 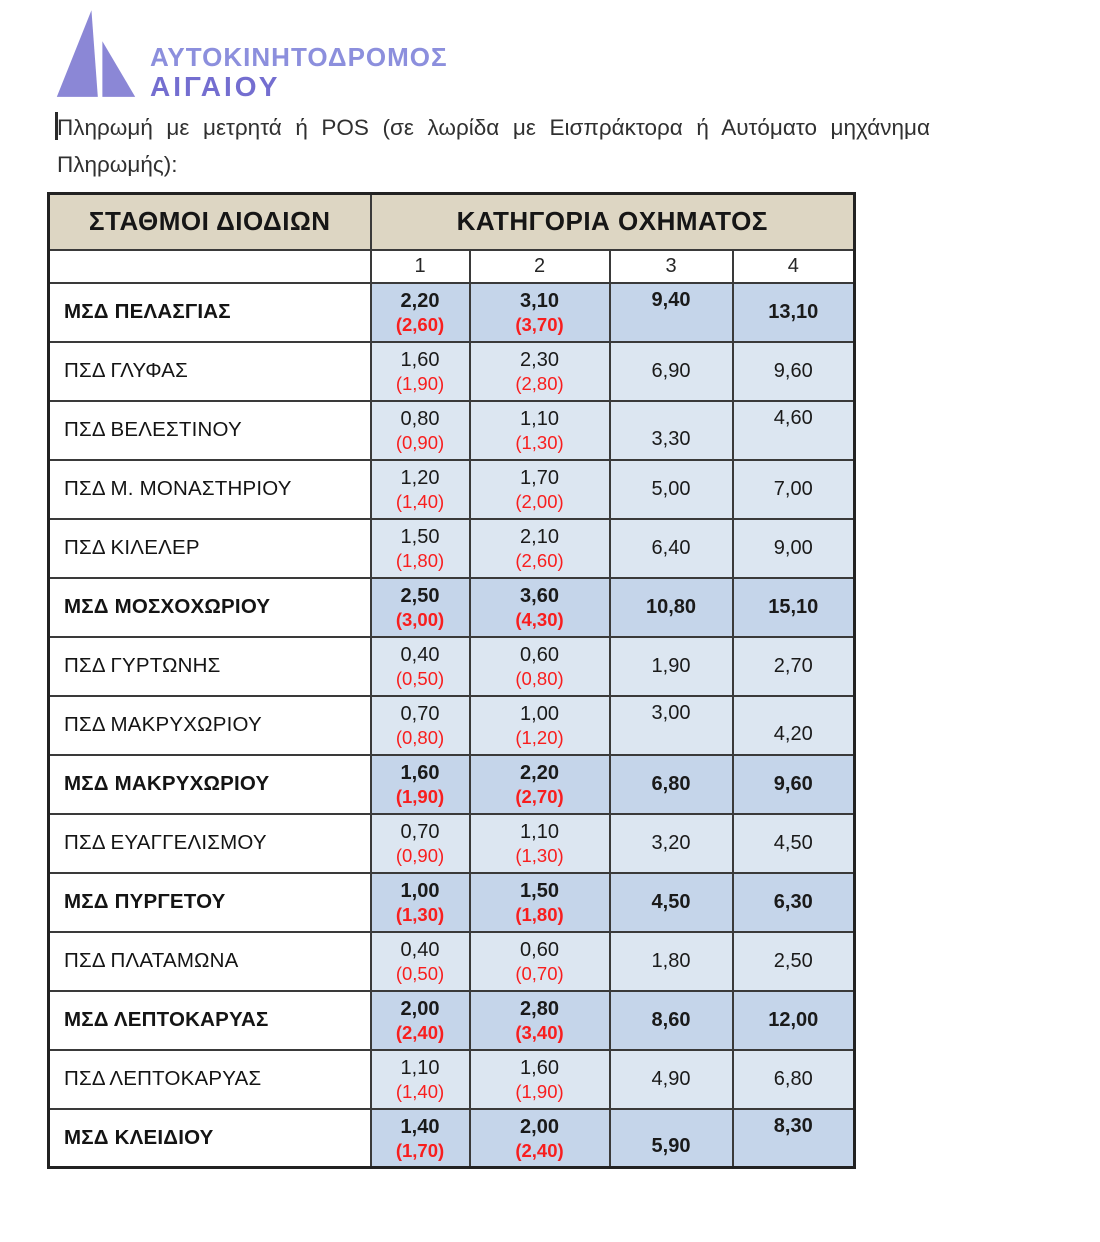 I want to click on price-cell-cat2: 2,00 (2,40), so click(x=539, y=1138).